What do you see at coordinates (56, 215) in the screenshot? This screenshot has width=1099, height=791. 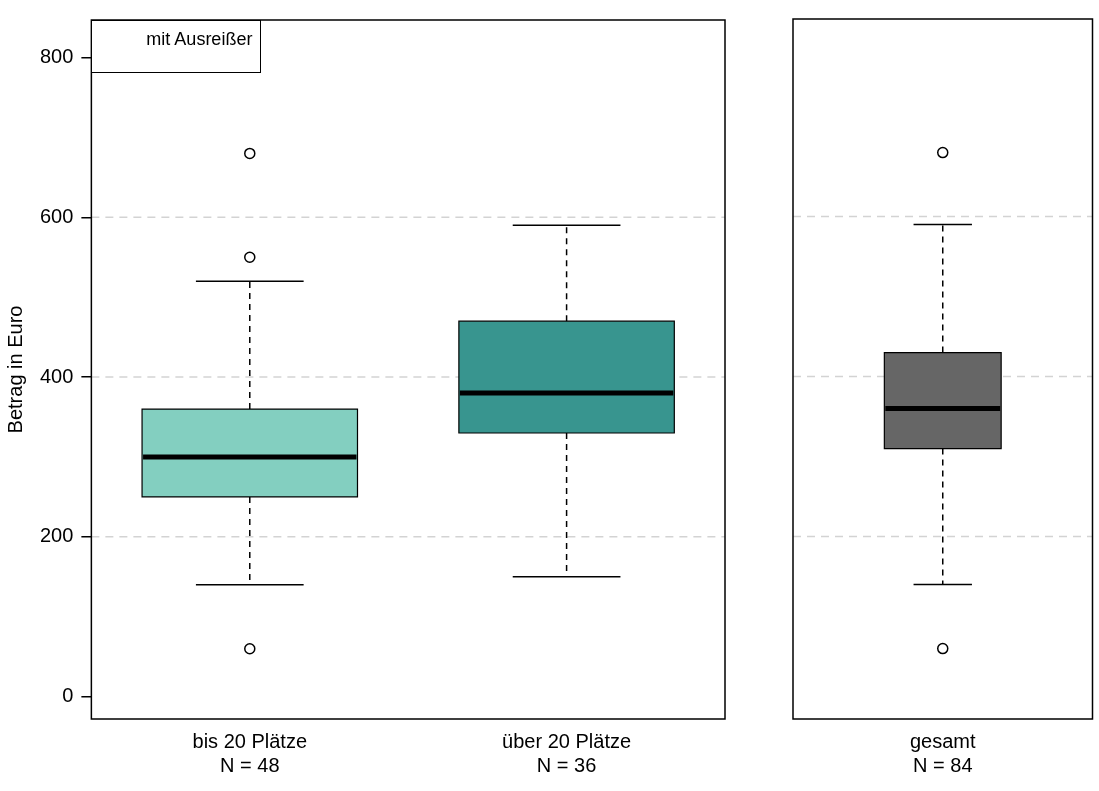 I see `y-tick-label: 600` at bounding box center [56, 215].